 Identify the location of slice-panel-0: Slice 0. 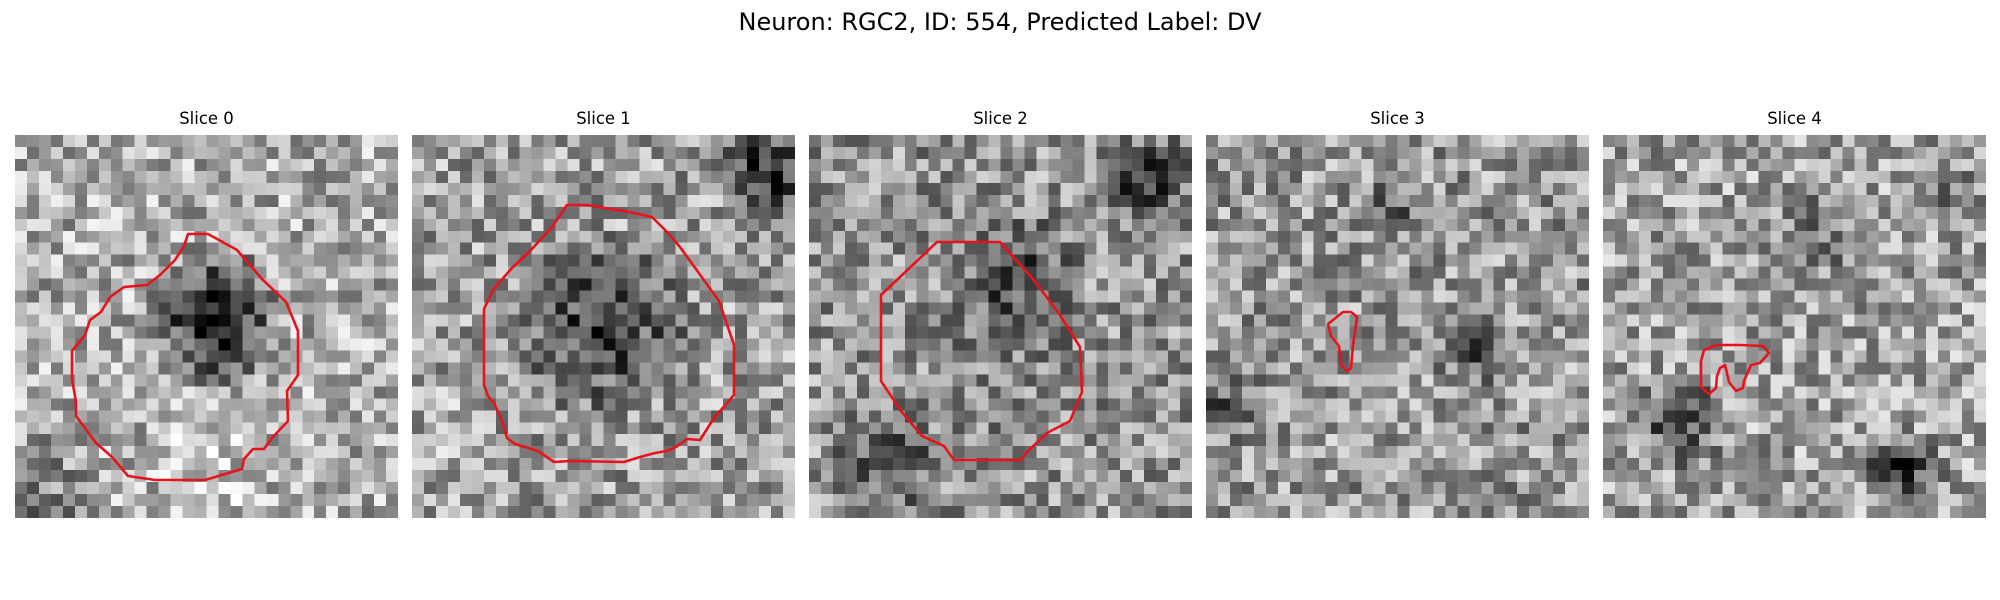
(206, 314).